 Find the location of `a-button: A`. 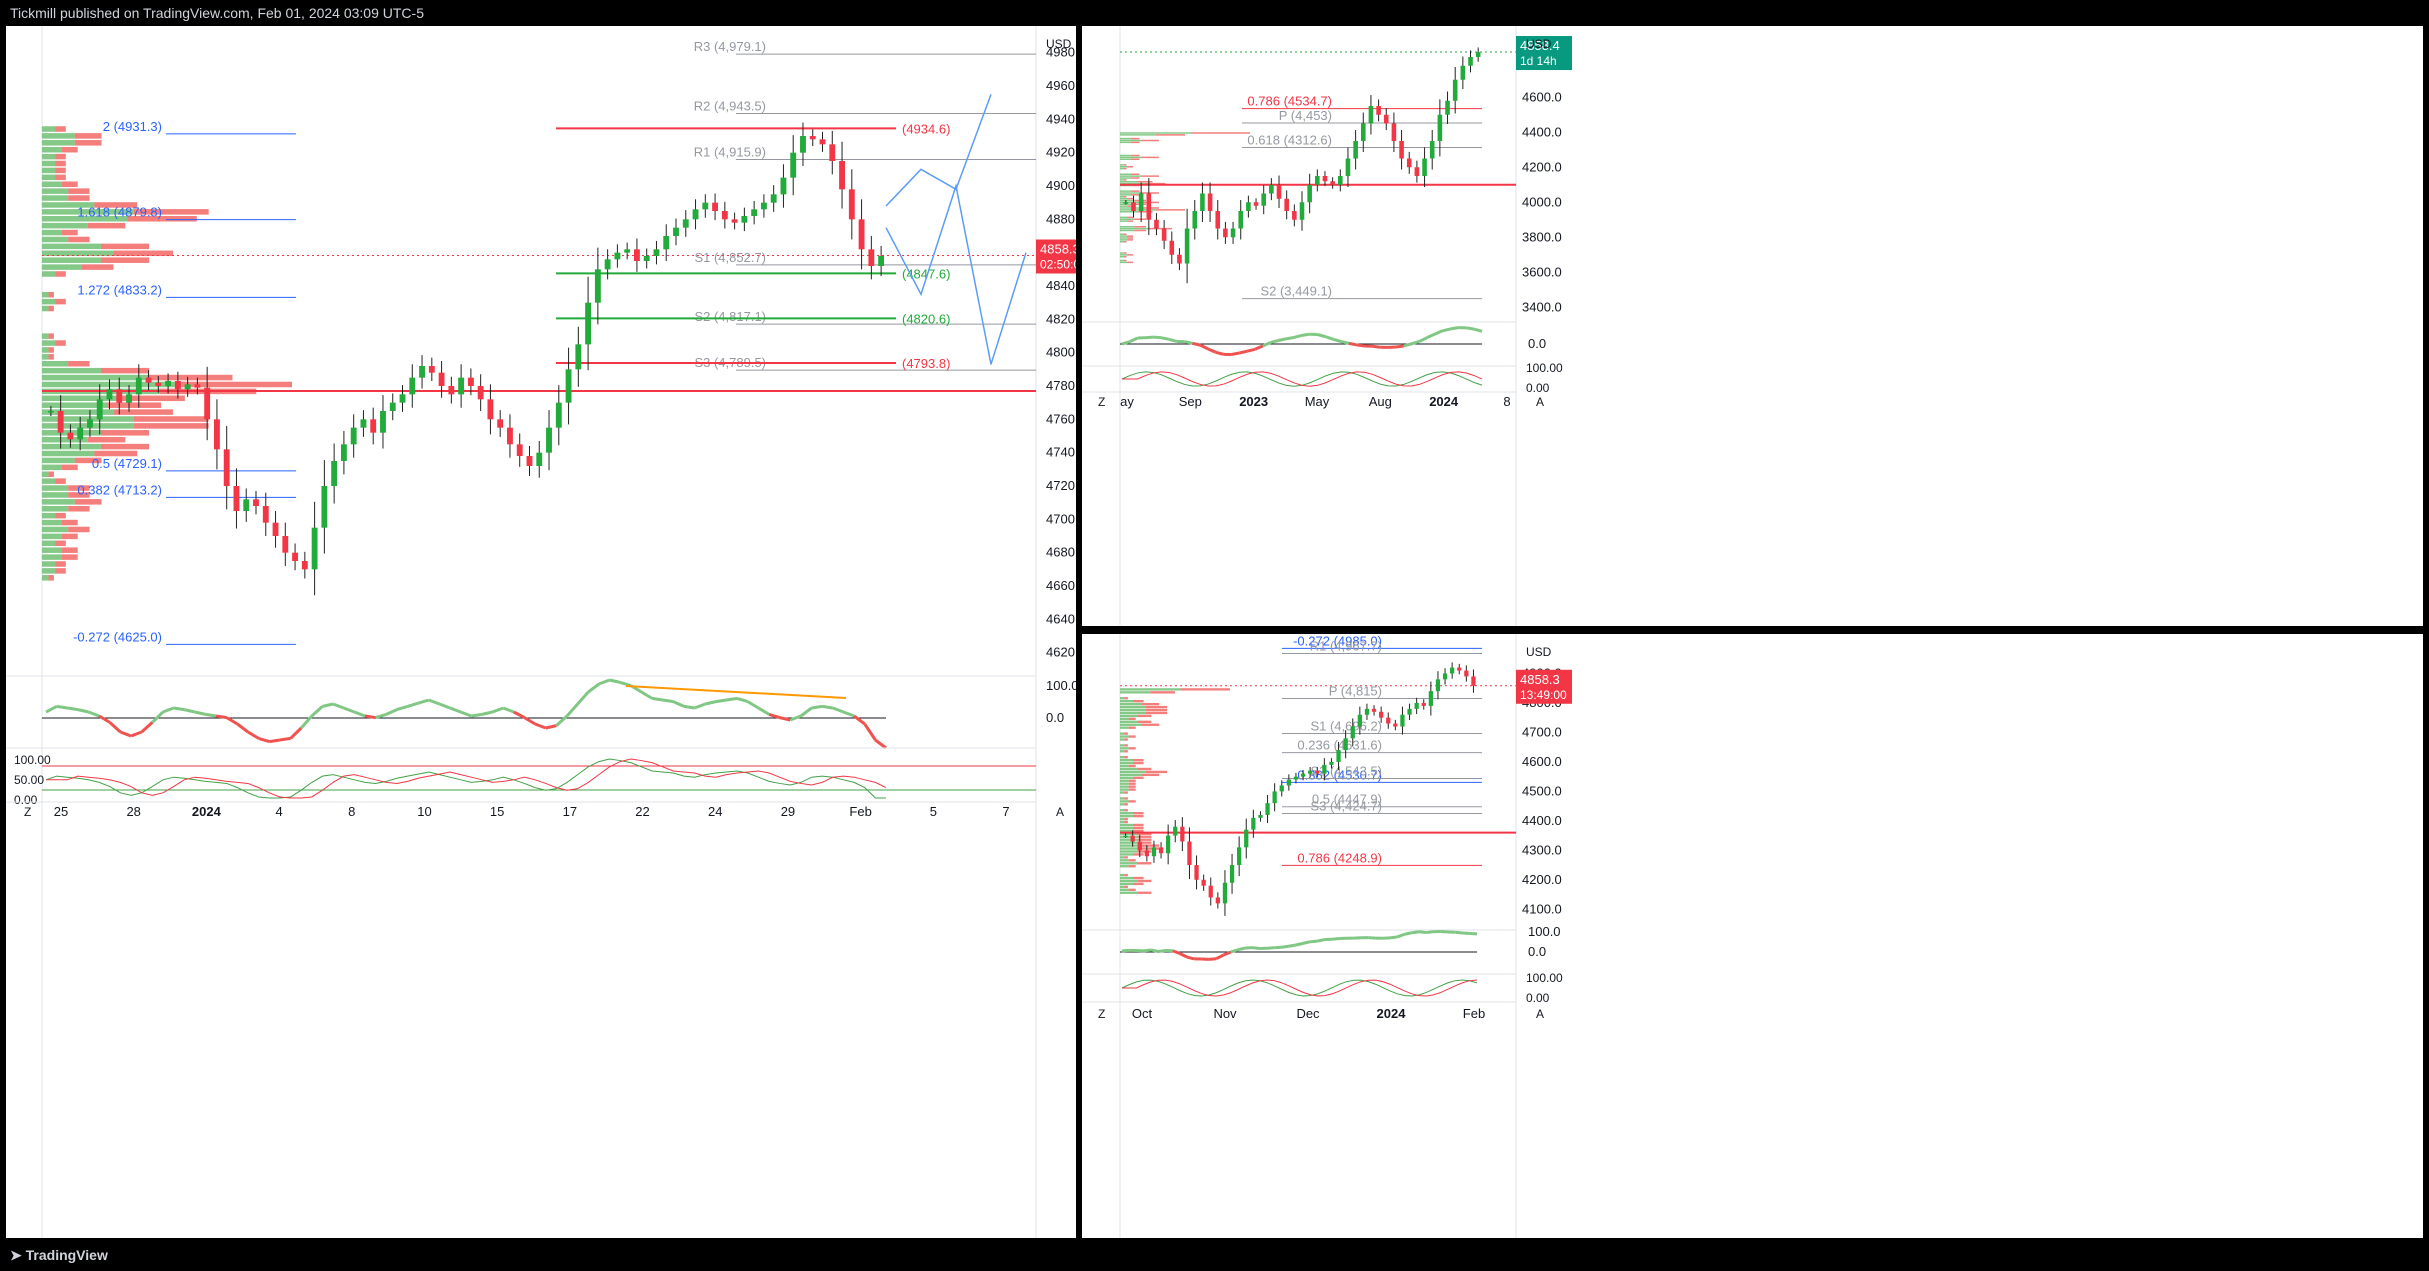

a-button: A is located at coordinates (1540, 402).